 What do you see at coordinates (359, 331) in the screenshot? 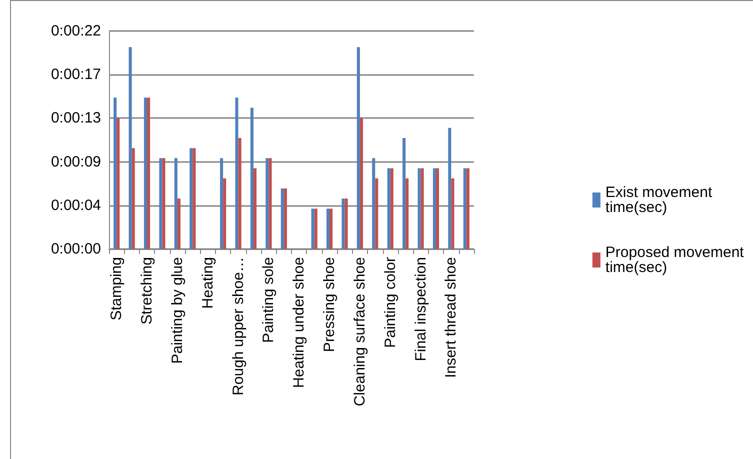
I see `x-tick-label: Cleaning surface shoe` at bounding box center [359, 331].